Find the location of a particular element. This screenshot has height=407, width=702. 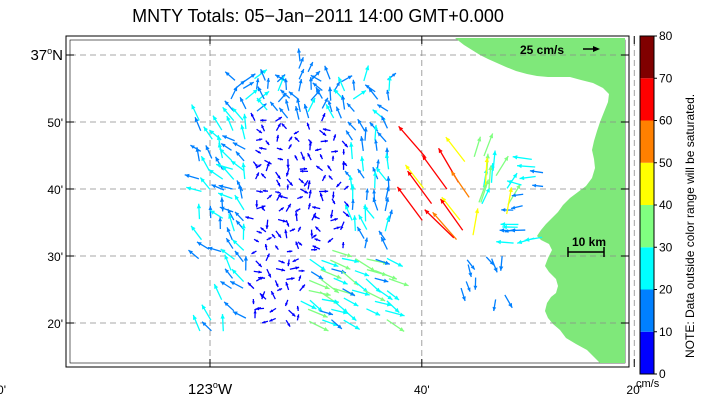

scale-bar-label: 10 km is located at coordinates (589, 242).